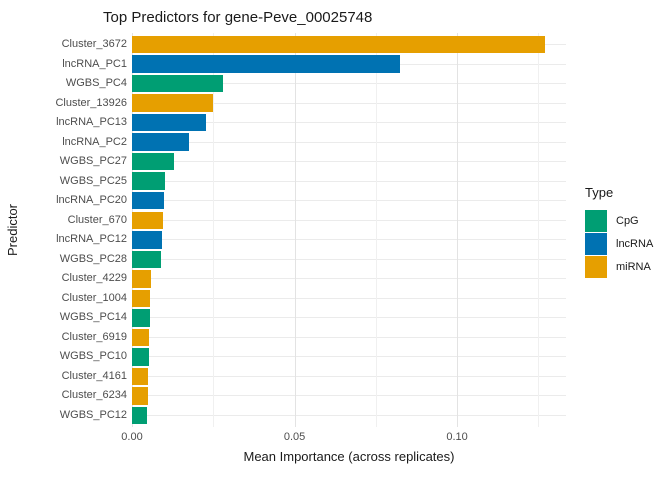 The height and width of the screenshot is (480, 672). I want to click on x-tick-label: 0.10, so click(457, 437).